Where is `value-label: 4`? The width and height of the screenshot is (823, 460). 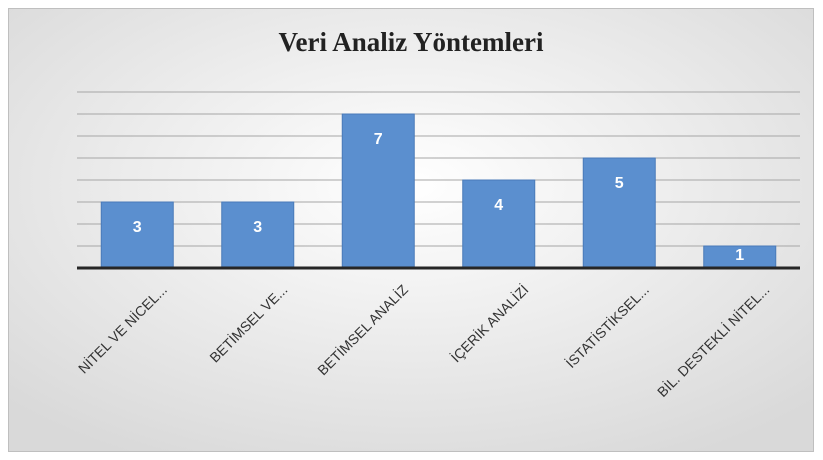
value-label: 4 is located at coordinates (498, 205).